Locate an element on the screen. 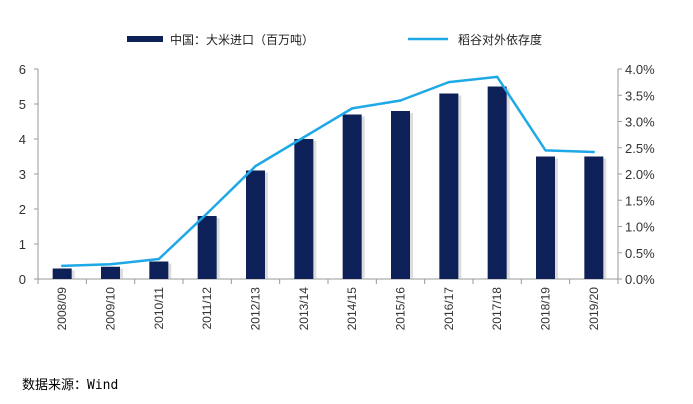 This screenshot has width=693, height=404. y-right-tick-label: 1.5% is located at coordinates (640, 200).